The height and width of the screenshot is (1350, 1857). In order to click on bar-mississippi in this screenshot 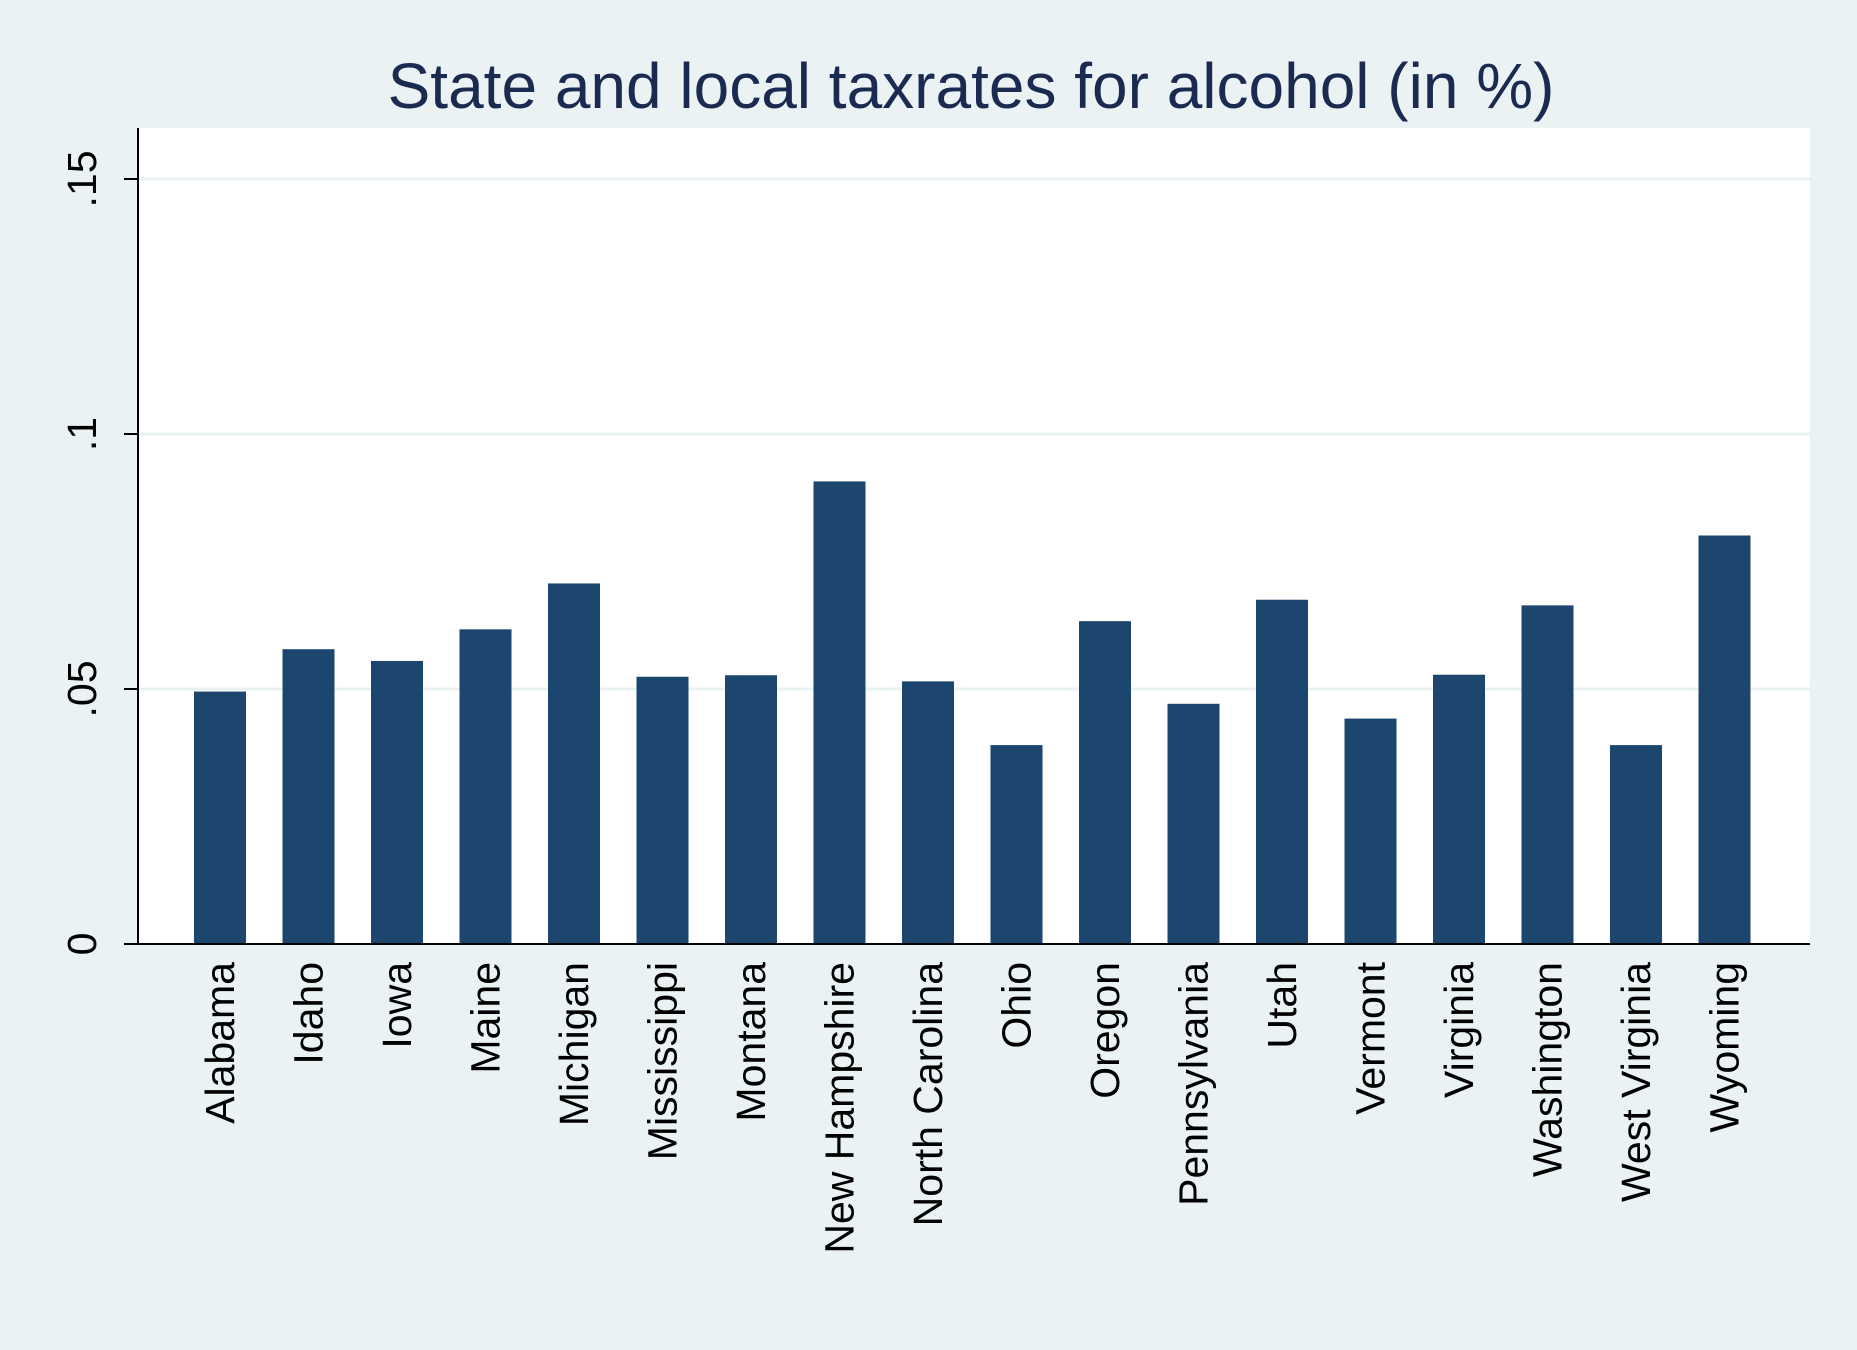, I will do `click(662, 810)`.